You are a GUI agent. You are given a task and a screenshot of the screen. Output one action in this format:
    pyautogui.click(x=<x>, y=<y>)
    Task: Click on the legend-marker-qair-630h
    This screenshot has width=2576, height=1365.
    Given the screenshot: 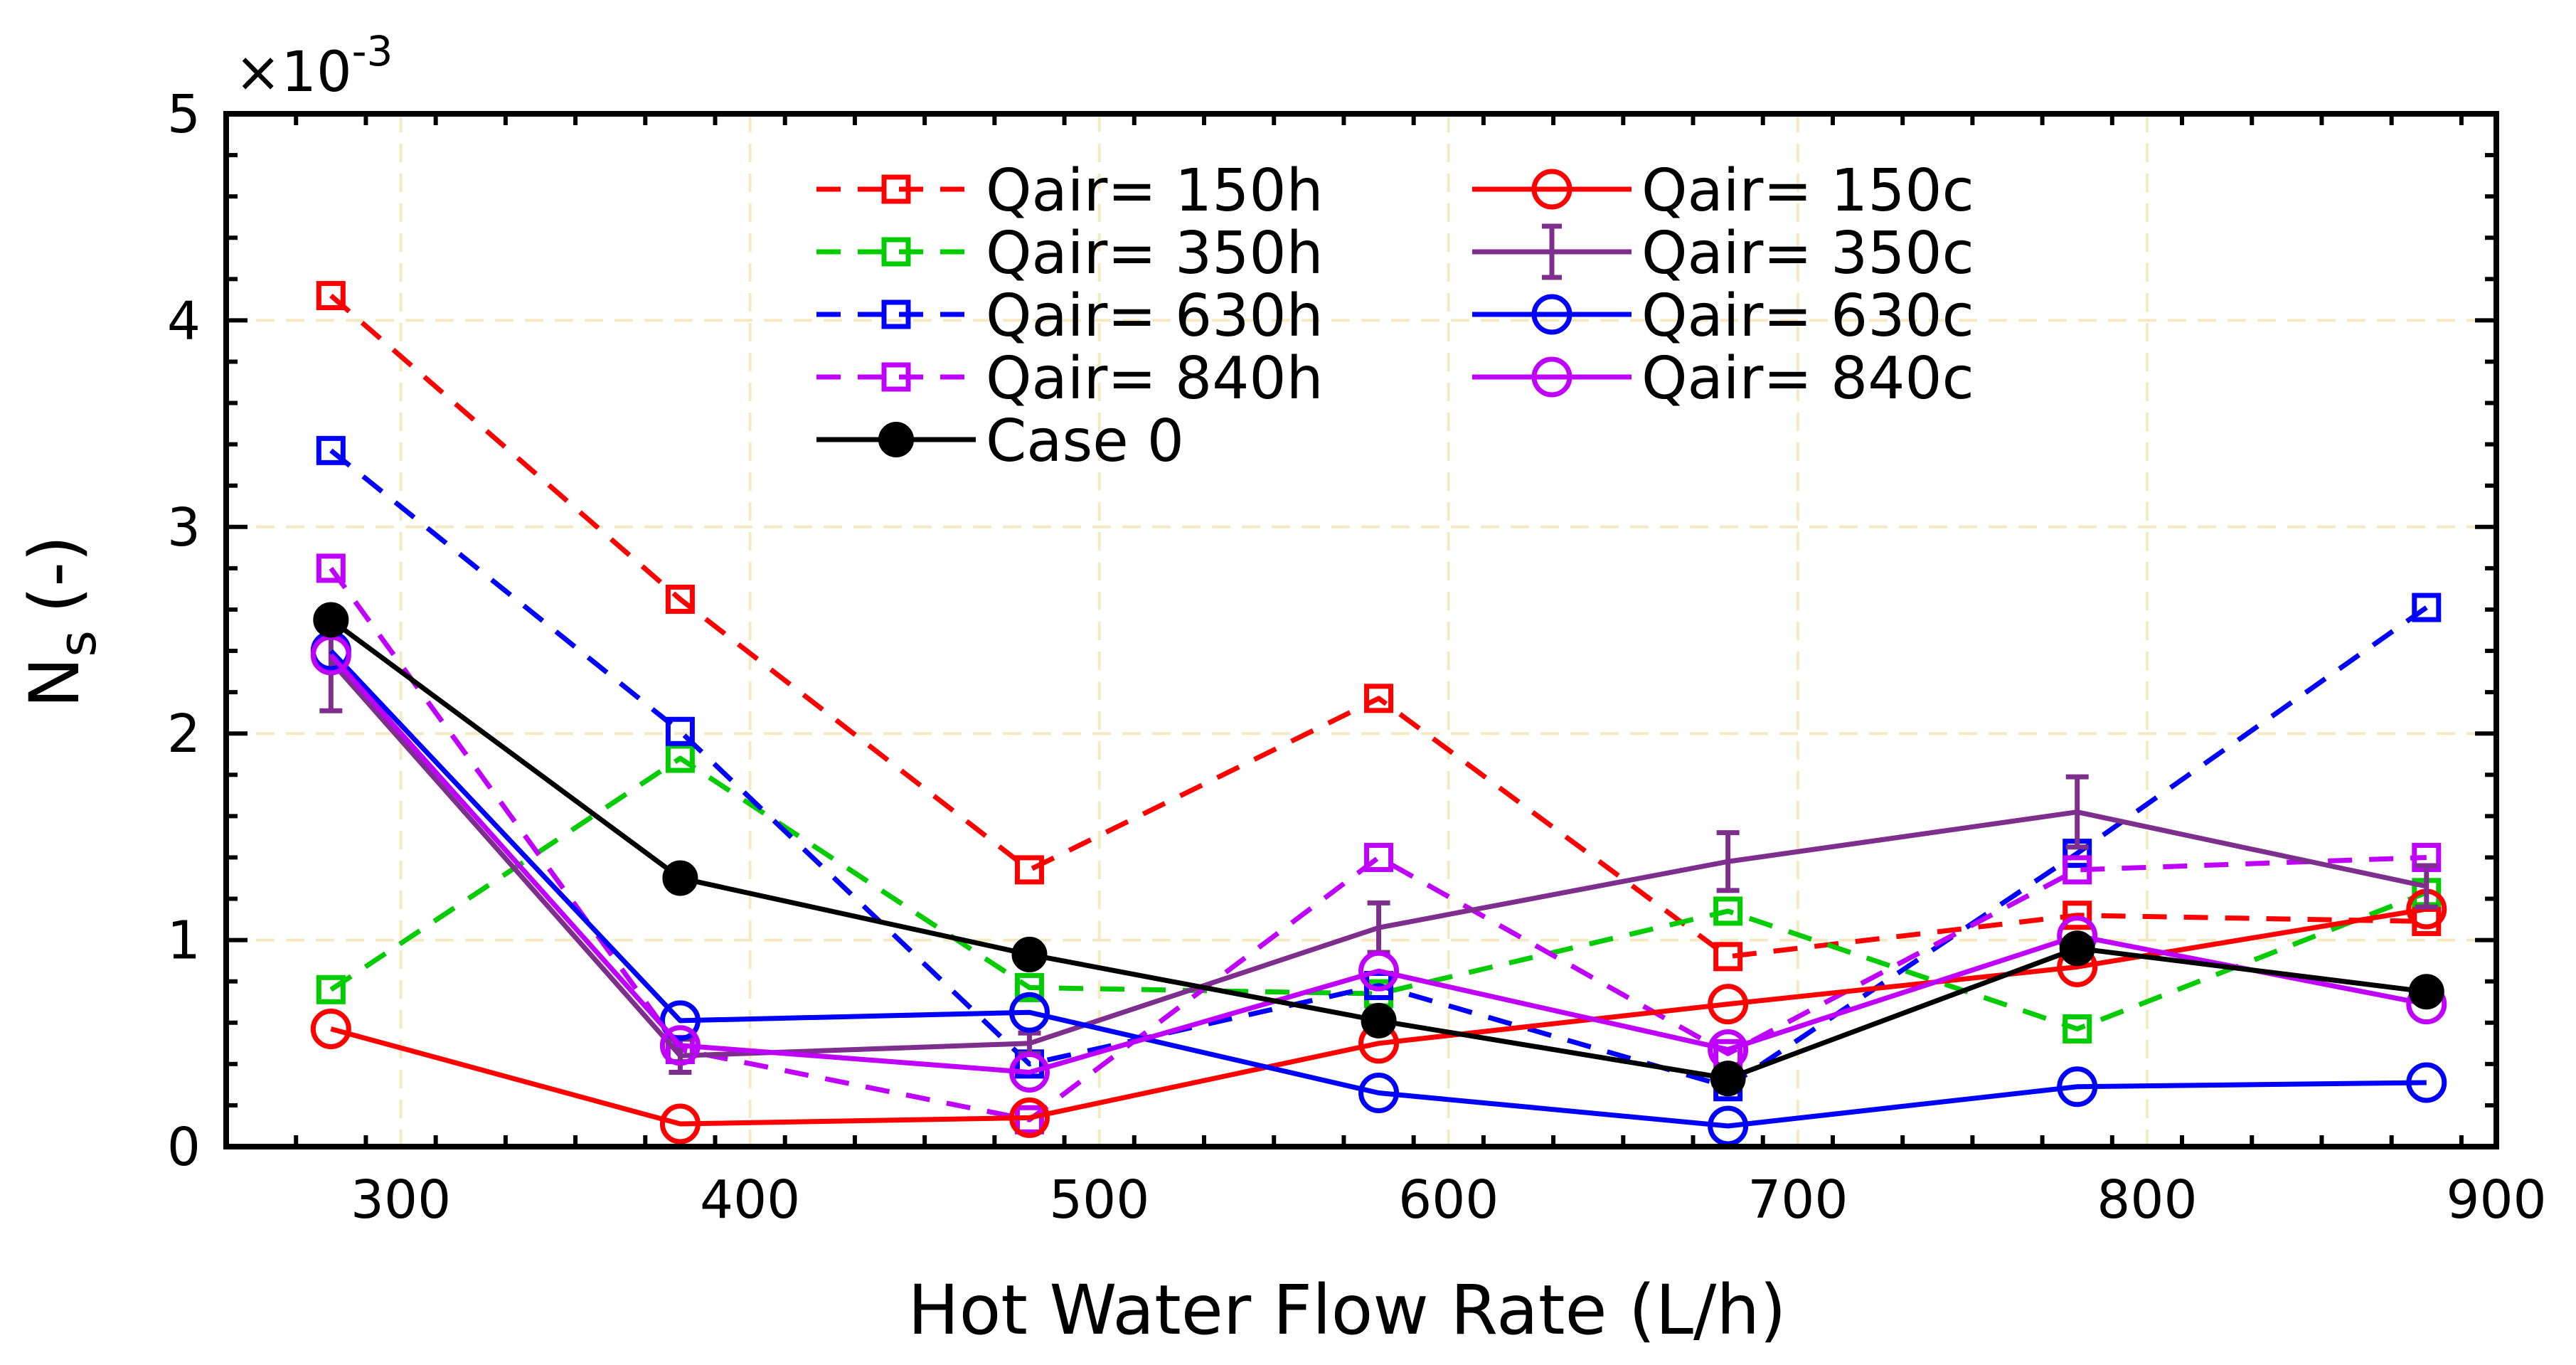 What is the action you would take?
    pyautogui.click(x=896, y=314)
    